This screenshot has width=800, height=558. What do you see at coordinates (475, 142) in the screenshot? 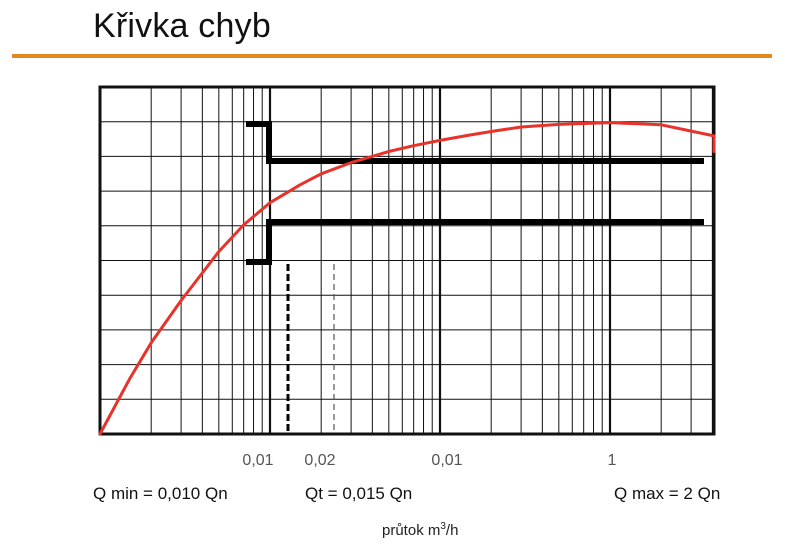
I see `upper-limit-line` at bounding box center [475, 142].